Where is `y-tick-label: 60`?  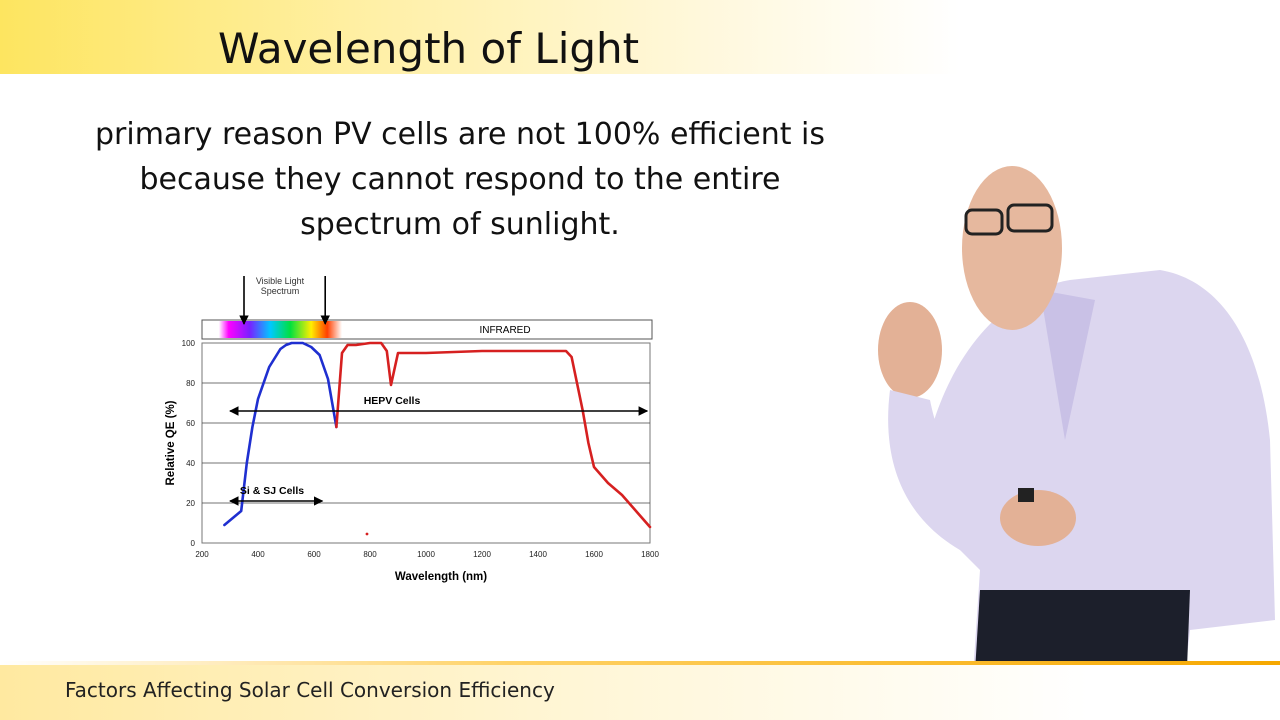 y-tick-label: 60 is located at coordinates (190, 423).